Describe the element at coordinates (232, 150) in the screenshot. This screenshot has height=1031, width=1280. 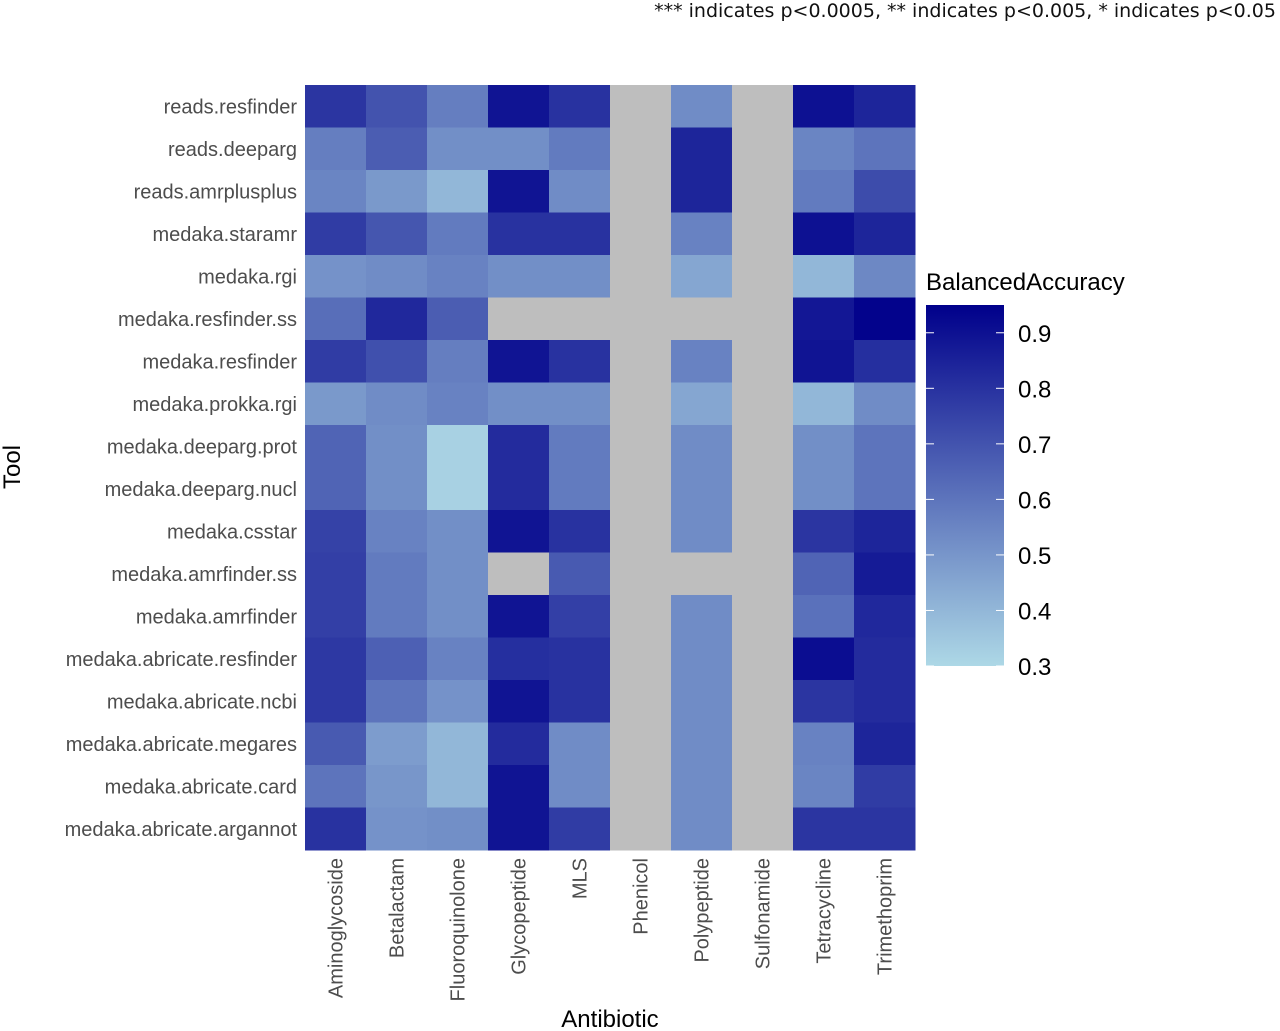
I see `y-tick-label: reads.deeparg` at that location.